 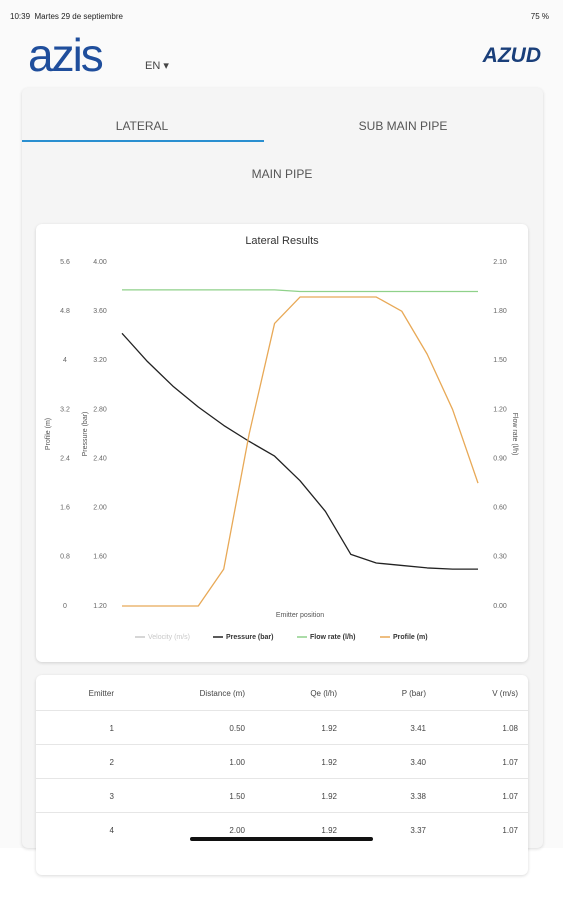 I want to click on tab: MAIN PIPE, so click(x=282, y=174).